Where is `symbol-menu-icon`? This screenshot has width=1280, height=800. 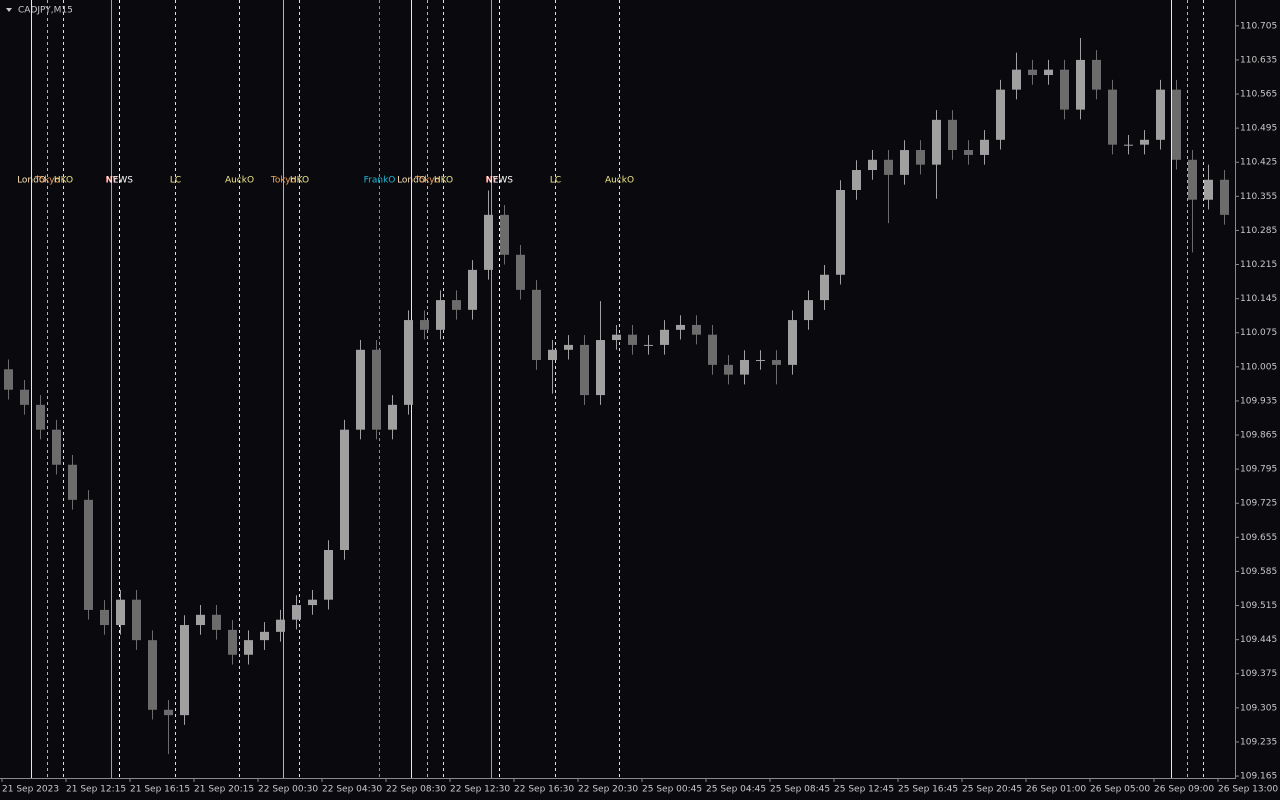
symbol-menu-icon is located at coordinates (9, 10).